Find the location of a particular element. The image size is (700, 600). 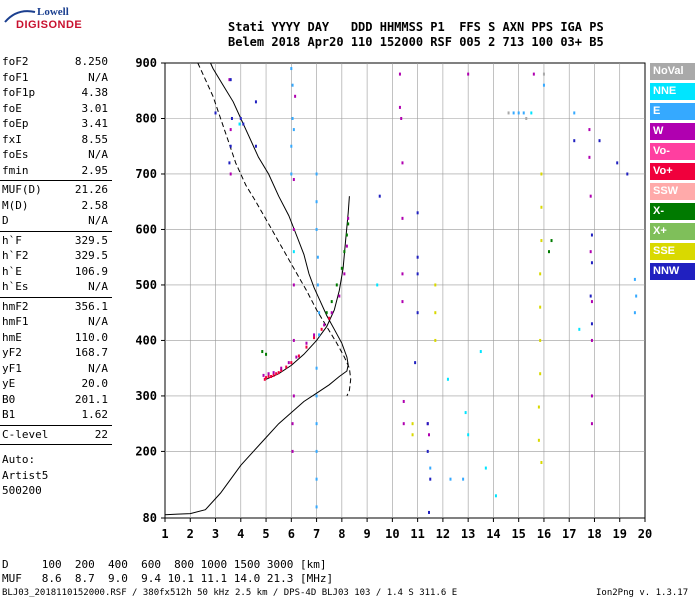

param-value: 22 is located at coordinates (101, 434).